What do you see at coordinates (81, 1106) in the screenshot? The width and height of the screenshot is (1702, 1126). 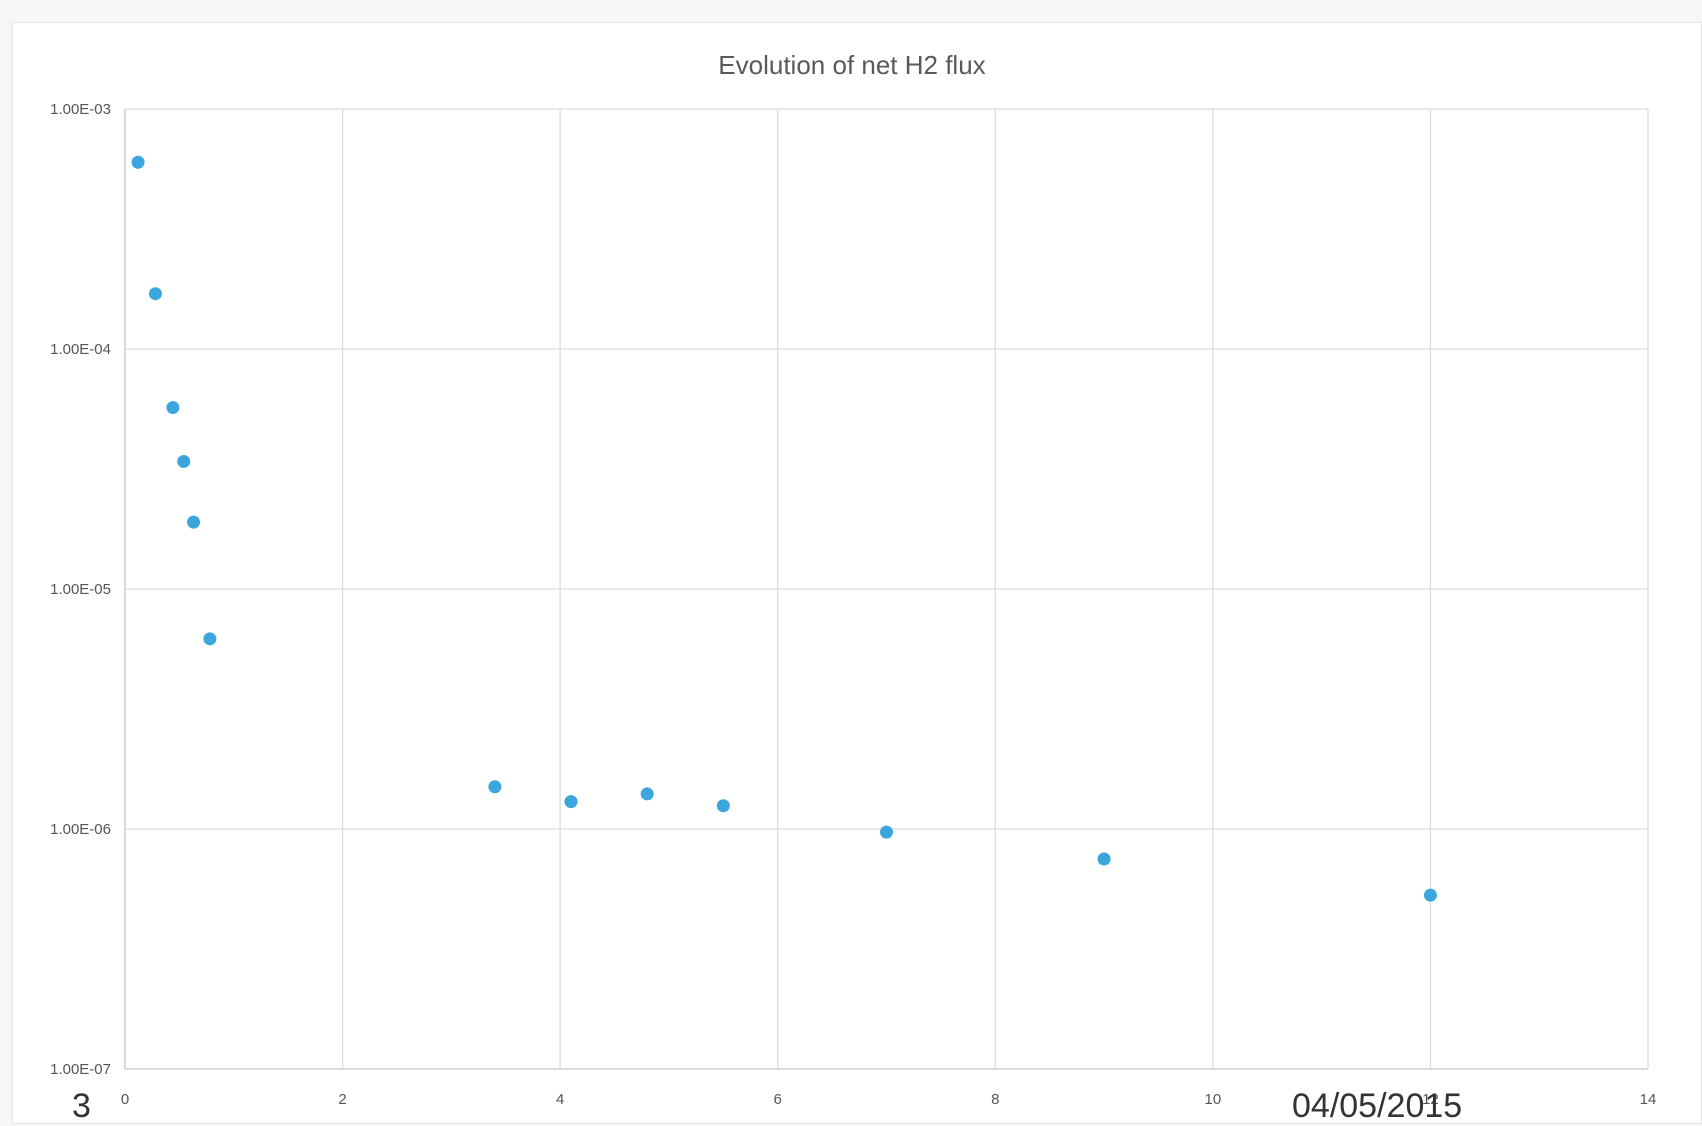 I see `page-number: 3` at bounding box center [81, 1106].